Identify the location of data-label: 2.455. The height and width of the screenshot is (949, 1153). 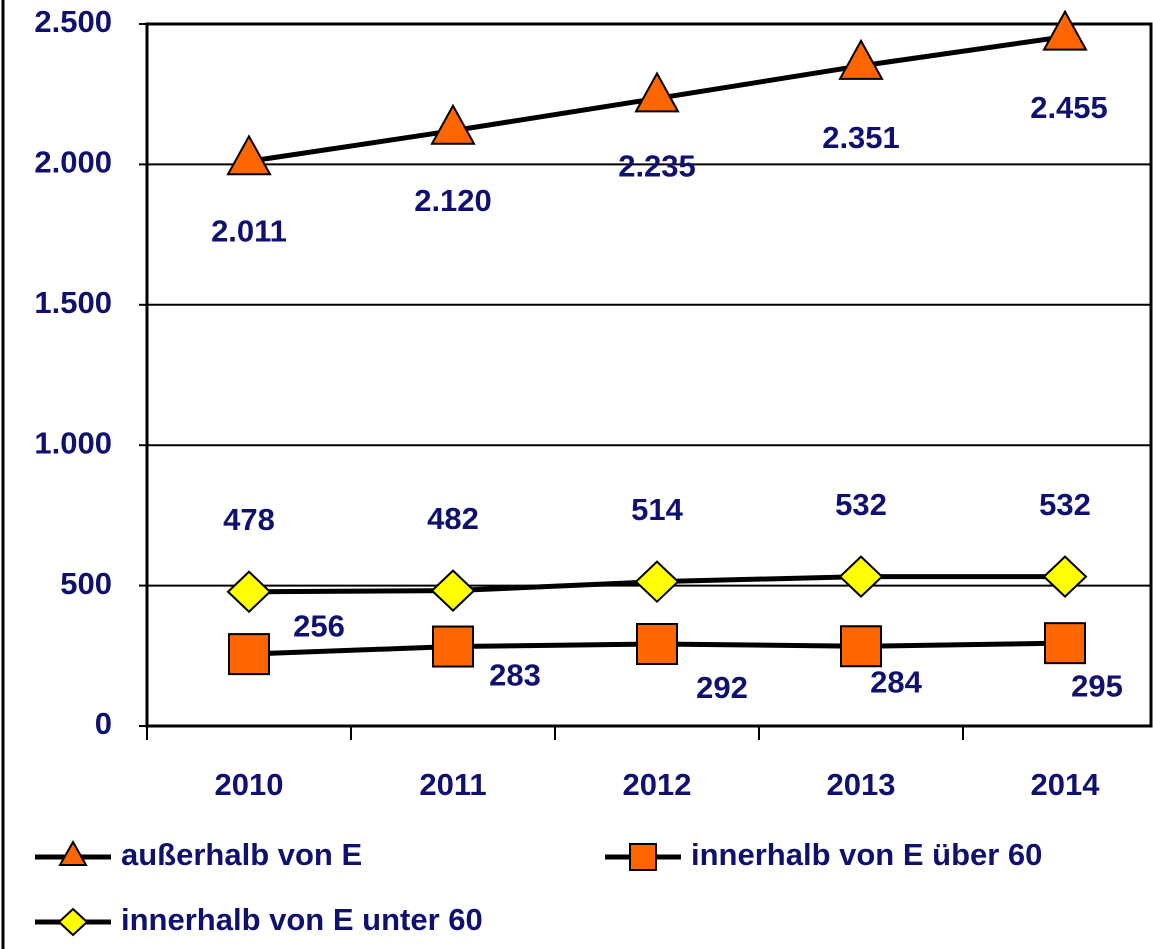
(1069, 107).